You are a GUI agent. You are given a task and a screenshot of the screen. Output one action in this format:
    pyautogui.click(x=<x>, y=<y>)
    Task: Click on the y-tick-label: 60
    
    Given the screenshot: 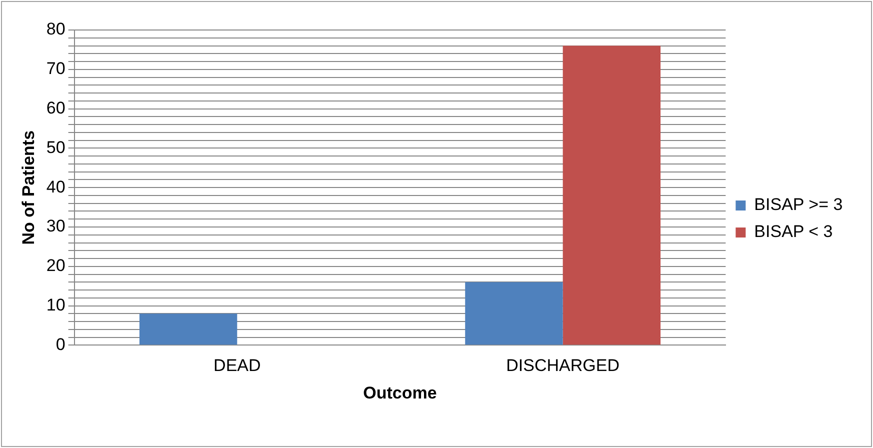 What is the action you would take?
    pyautogui.click(x=56, y=108)
    